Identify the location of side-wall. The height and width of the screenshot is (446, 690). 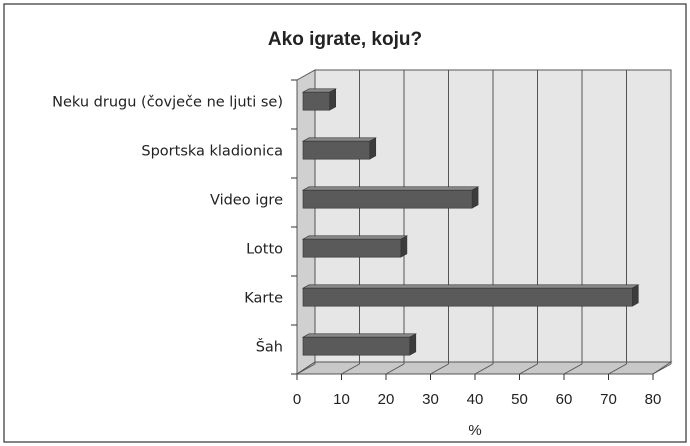
(306, 222).